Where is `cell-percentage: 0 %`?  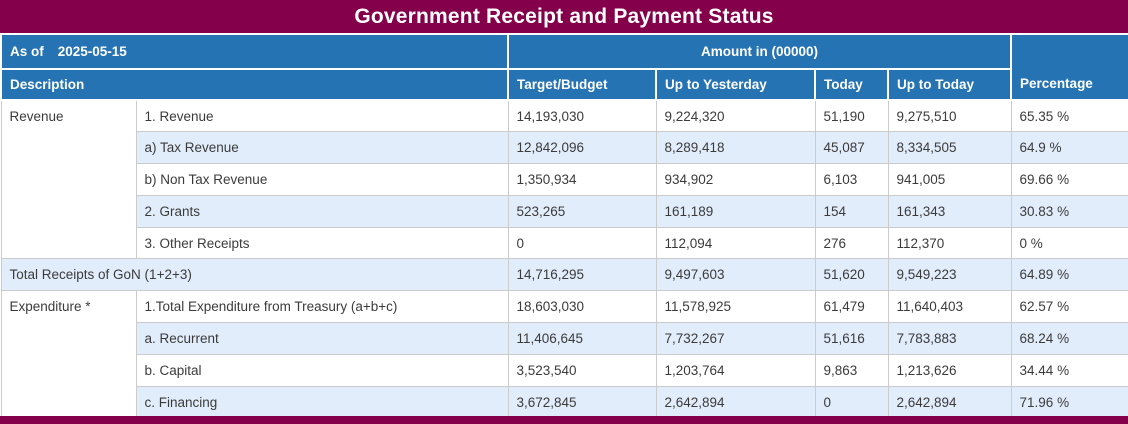
cell-percentage: 0 % is located at coordinates (1069, 243).